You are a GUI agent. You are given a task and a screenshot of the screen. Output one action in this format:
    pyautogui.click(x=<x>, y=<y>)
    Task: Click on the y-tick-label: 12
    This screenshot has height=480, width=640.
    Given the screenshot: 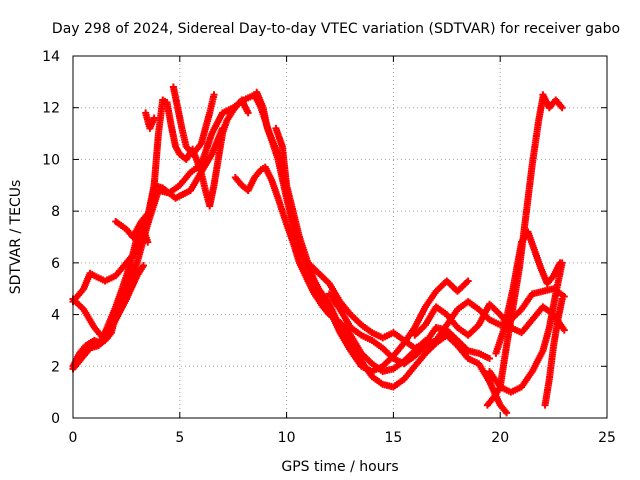 What is the action you would take?
    pyautogui.click(x=51, y=109)
    